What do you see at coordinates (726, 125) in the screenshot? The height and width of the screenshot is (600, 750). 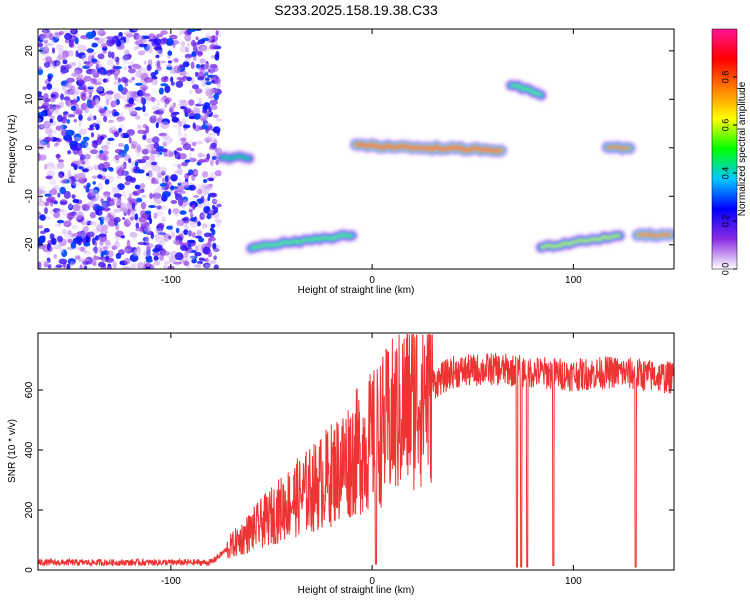 I see `colorbar-tick-label: 0.6` at bounding box center [726, 125].